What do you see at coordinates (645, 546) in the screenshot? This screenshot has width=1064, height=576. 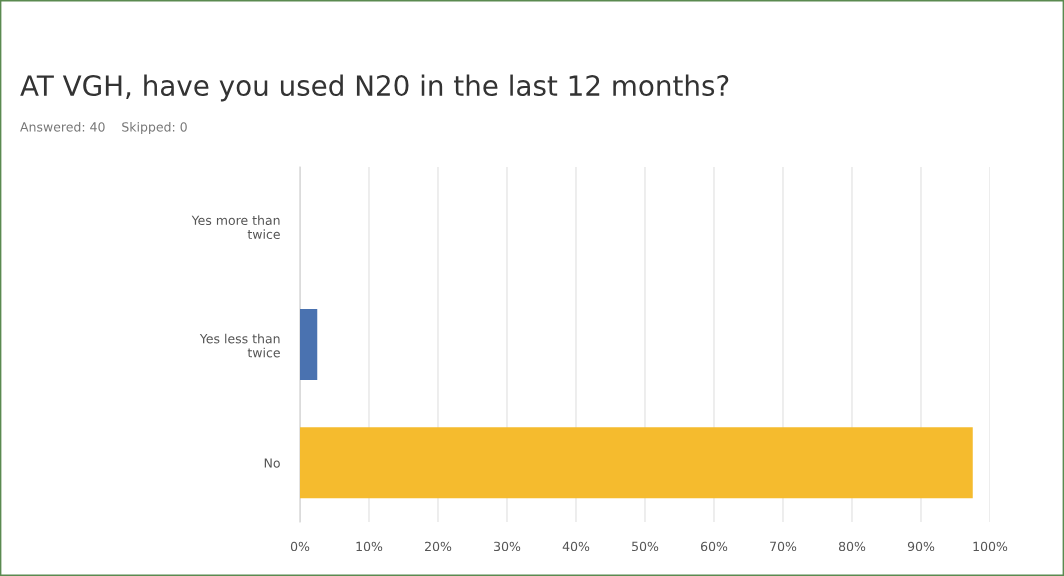 I see `x-tick-label: 50%` at bounding box center [645, 546].